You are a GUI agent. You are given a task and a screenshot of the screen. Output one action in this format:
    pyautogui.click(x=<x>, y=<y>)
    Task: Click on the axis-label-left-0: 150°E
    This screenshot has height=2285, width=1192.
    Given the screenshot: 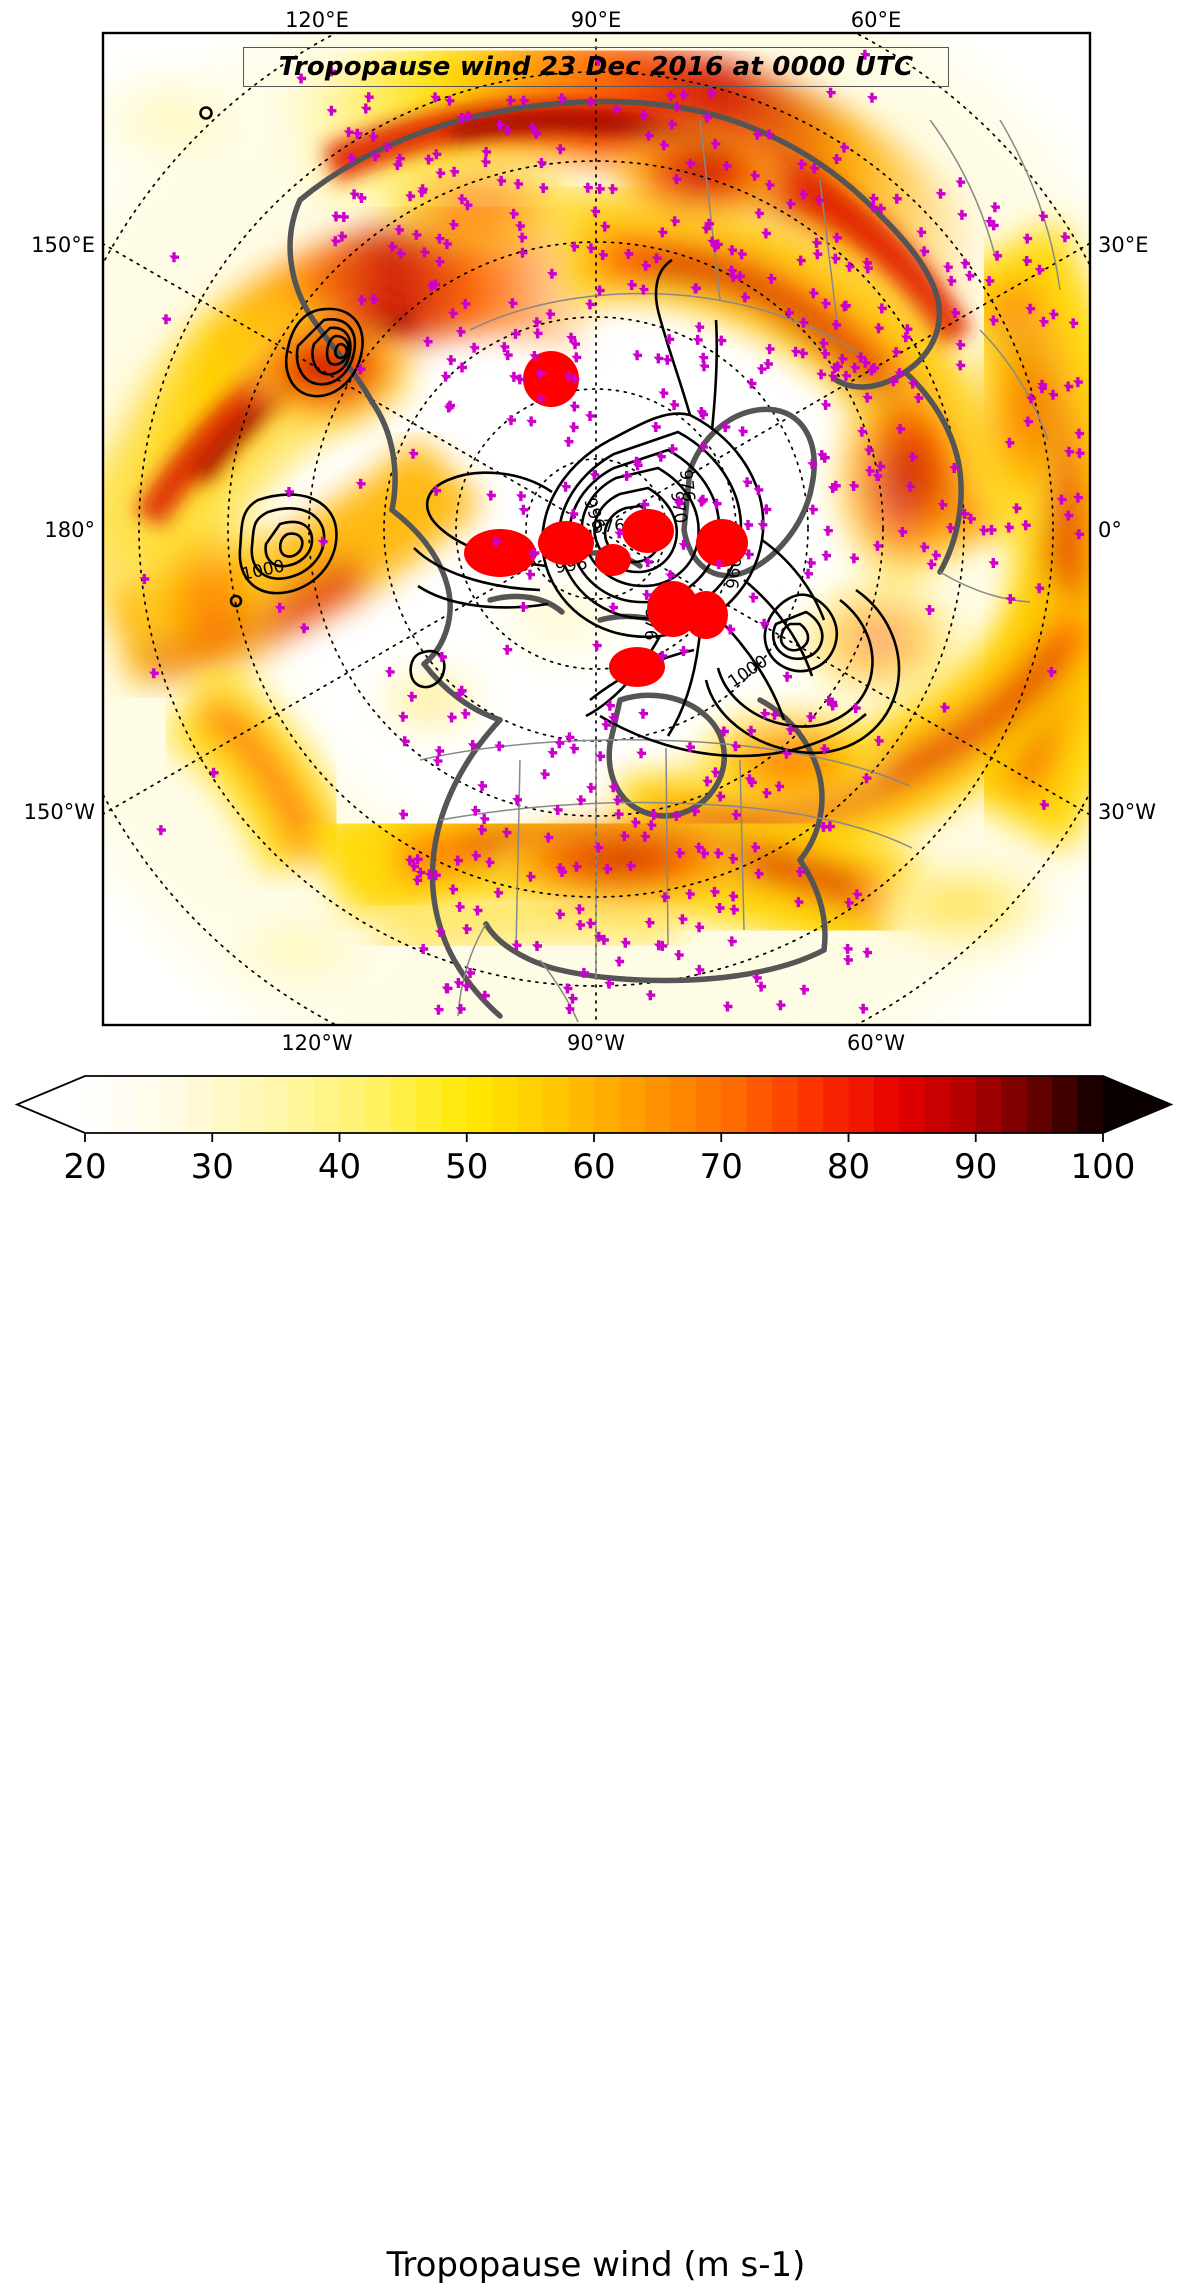 What is the action you would take?
    pyautogui.click(x=63, y=245)
    